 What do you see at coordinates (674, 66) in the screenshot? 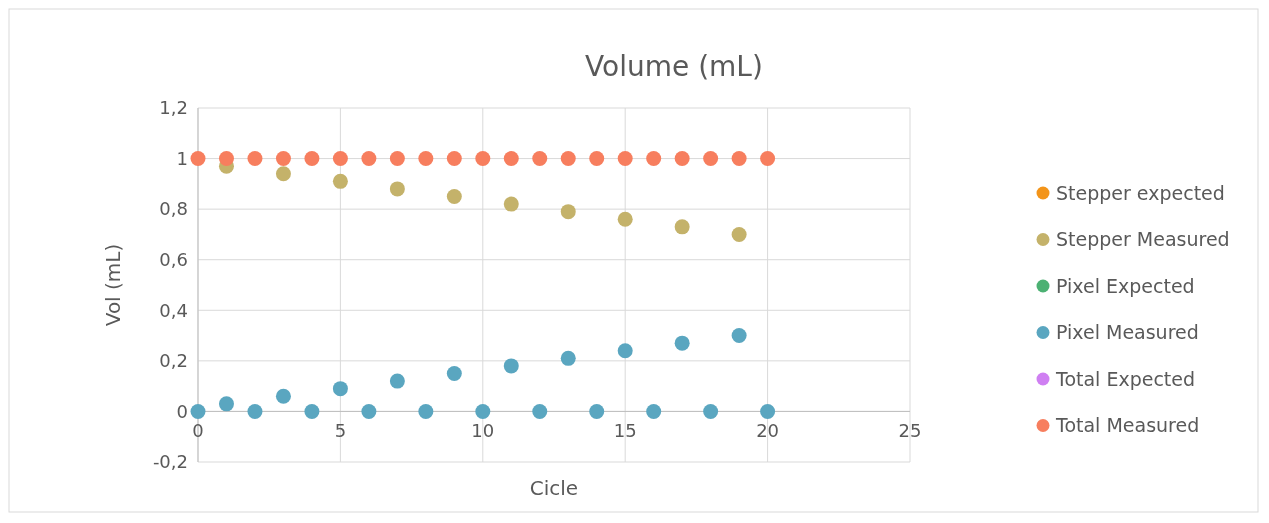
I see `chart-title: Volume (mL)` at bounding box center [674, 66].